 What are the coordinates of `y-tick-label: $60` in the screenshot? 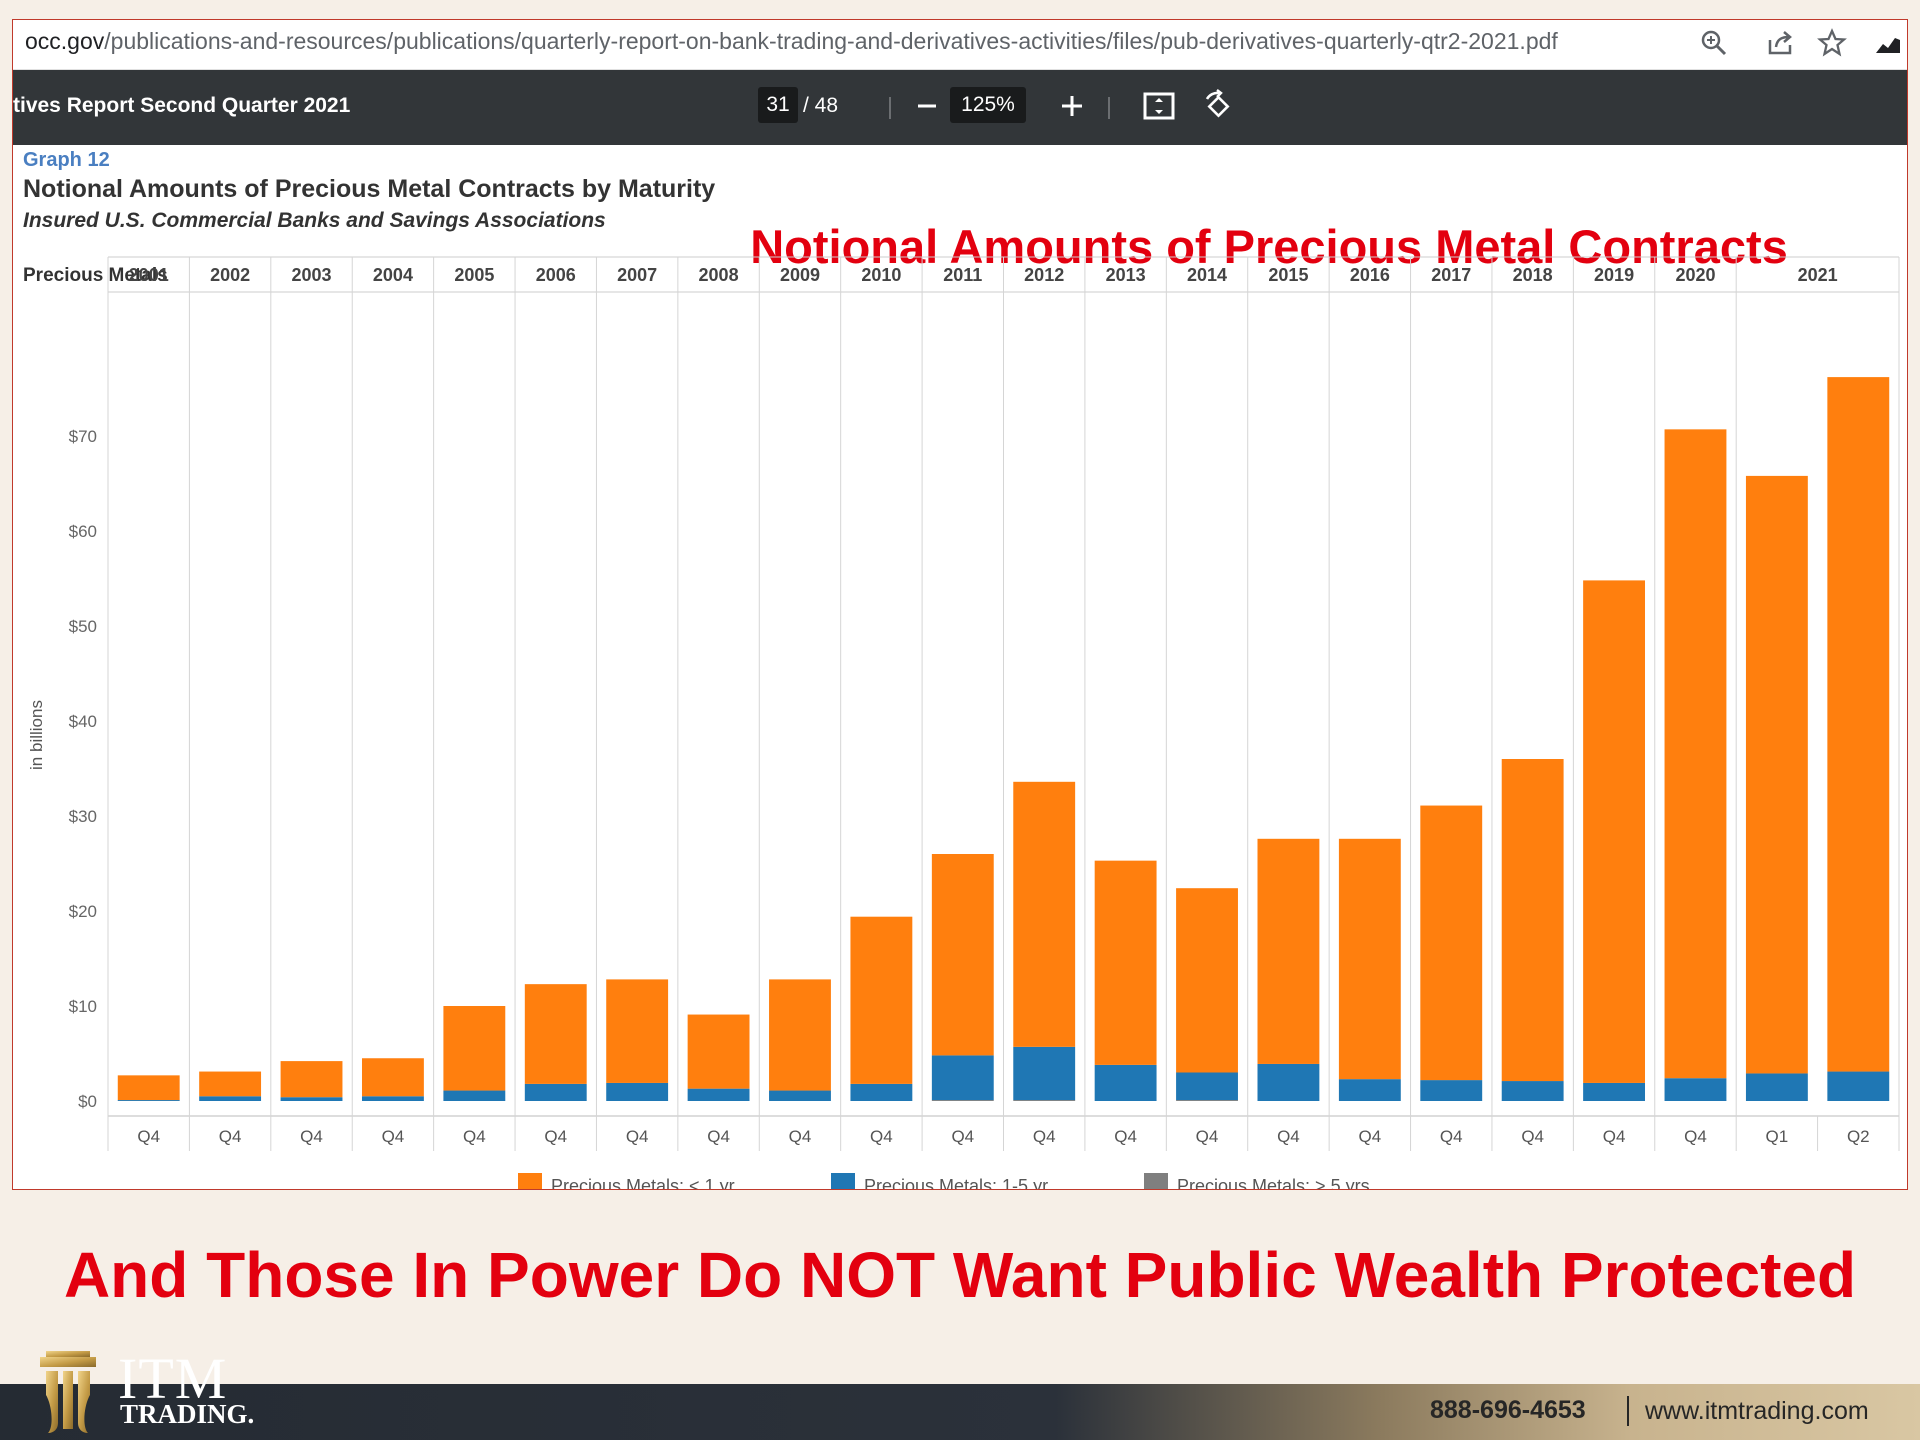 It's located at (83, 531).